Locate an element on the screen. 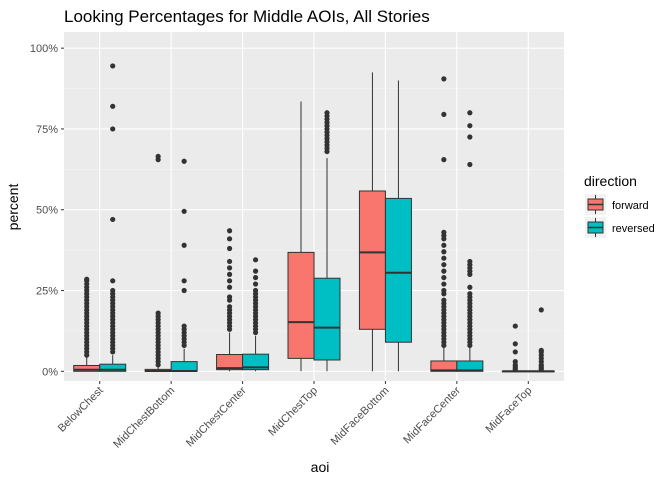 This screenshot has height=485, width=672. box-forward-MidChestBottom is located at coordinates (158, 262).